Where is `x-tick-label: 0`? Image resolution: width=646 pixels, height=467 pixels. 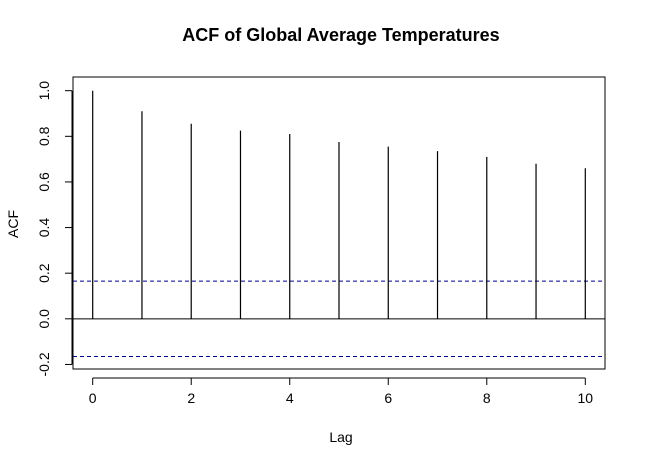
x-tick-label: 0 is located at coordinates (93, 398).